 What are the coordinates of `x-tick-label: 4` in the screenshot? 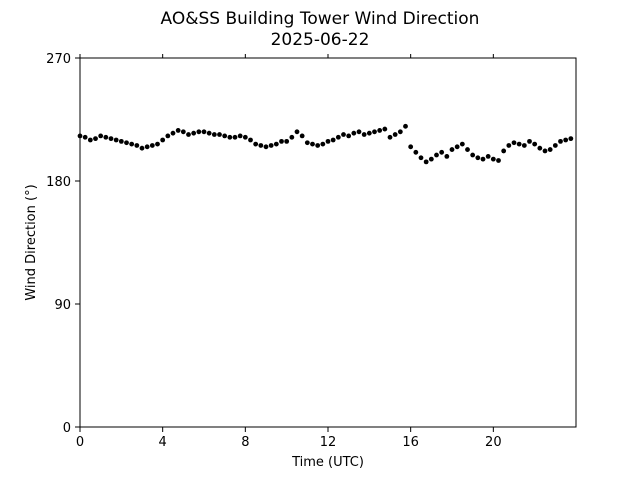 It's located at (163, 442).